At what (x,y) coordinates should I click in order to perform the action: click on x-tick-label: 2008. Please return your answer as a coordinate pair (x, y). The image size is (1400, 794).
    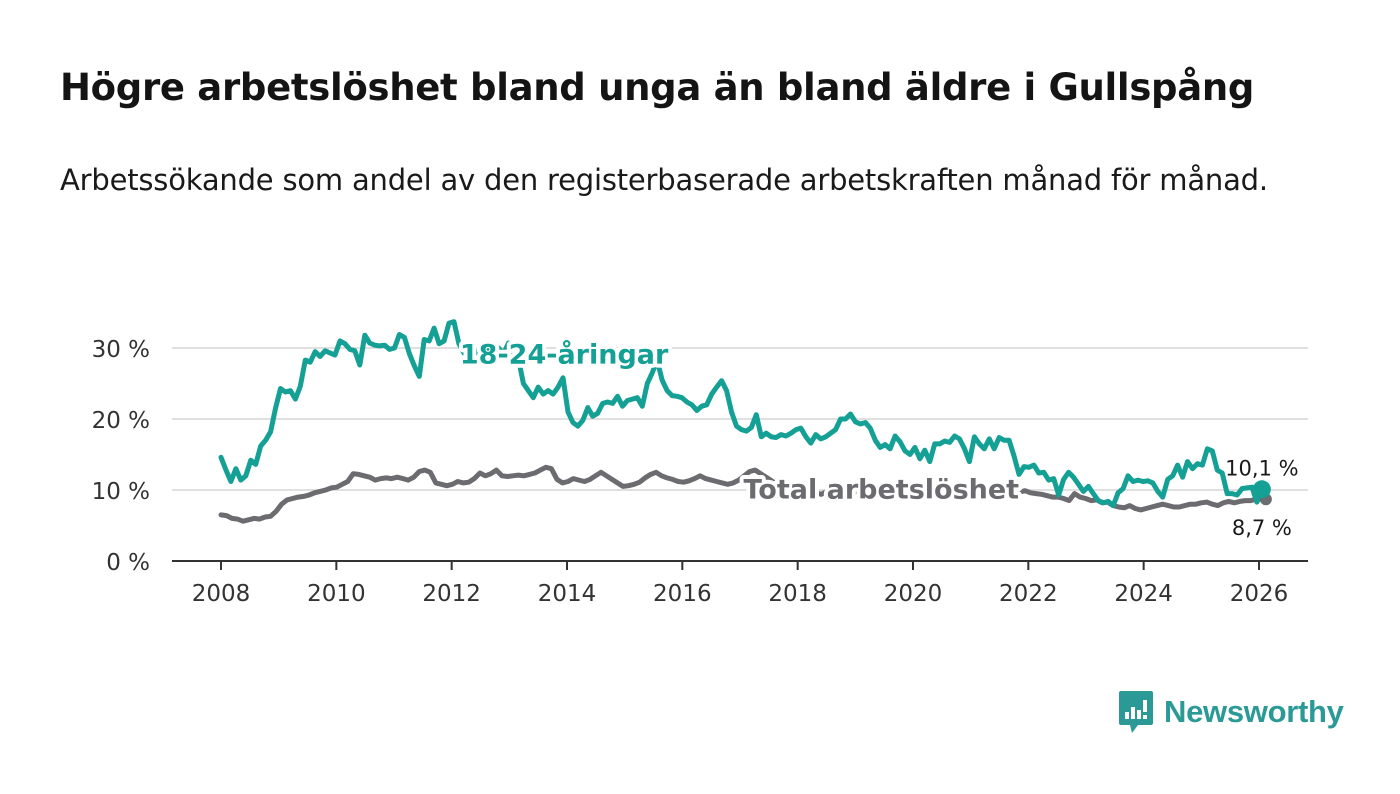
    Looking at the image, I should click on (221, 594).